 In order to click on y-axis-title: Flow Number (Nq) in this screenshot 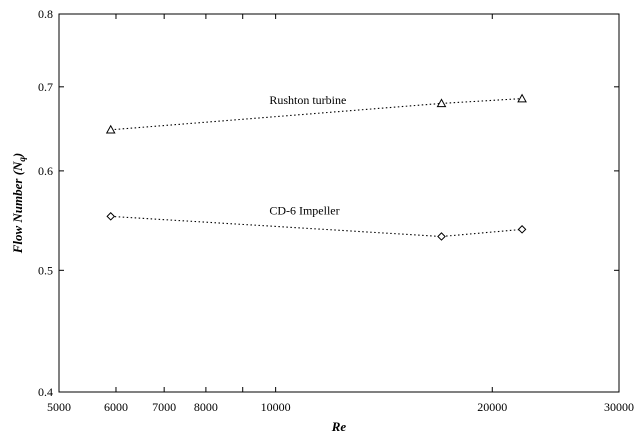, I will do `click(18, 204)`.